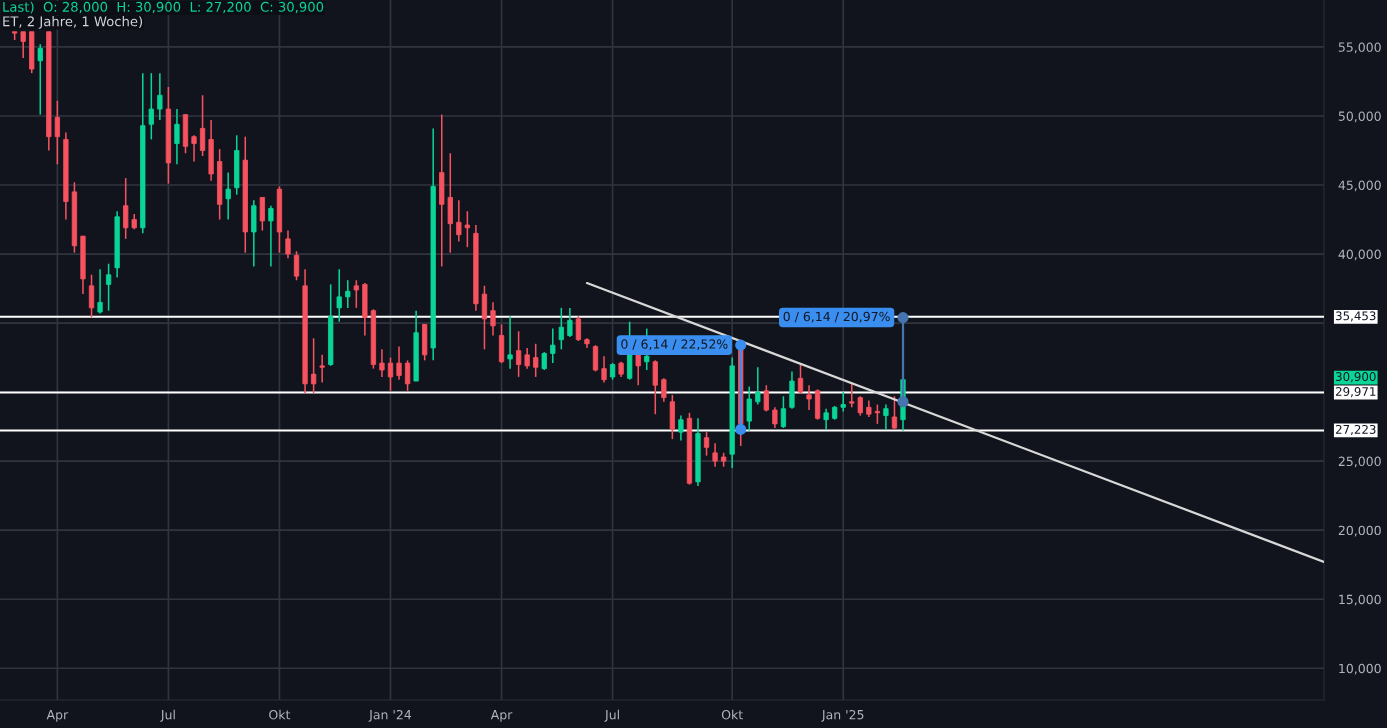  What do you see at coordinates (73, 22) in the screenshot?
I see `annotation: ET, 2 Jahre, 1 Woche)` at bounding box center [73, 22].